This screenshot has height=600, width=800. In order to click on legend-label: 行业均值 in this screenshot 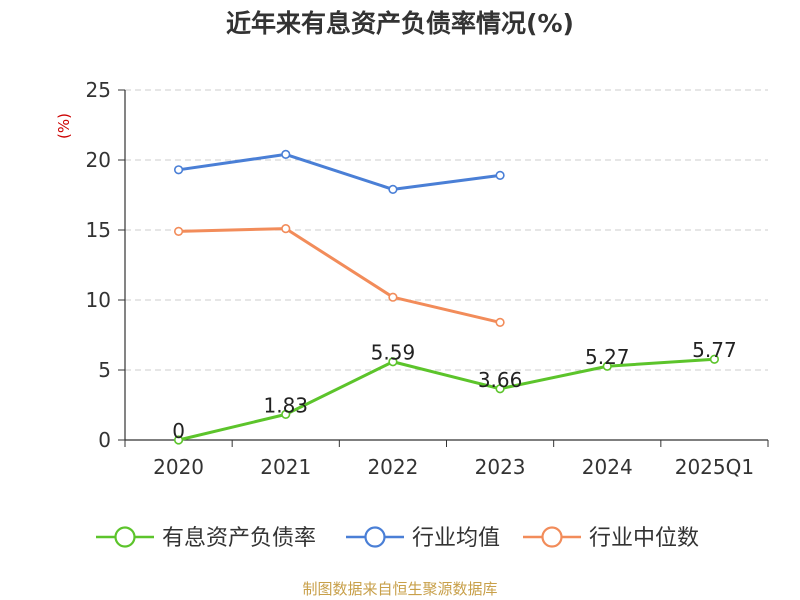, I will do `click(456, 538)`.